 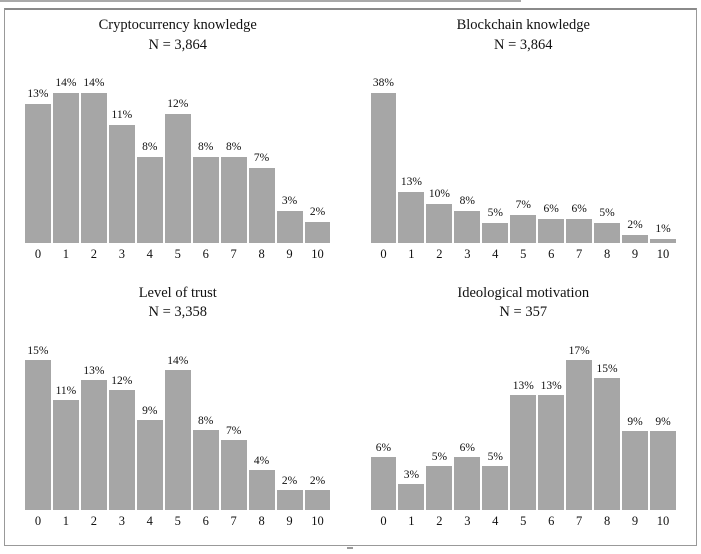 I want to click on bar-value-label: 7%, so click(x=523, y=205).